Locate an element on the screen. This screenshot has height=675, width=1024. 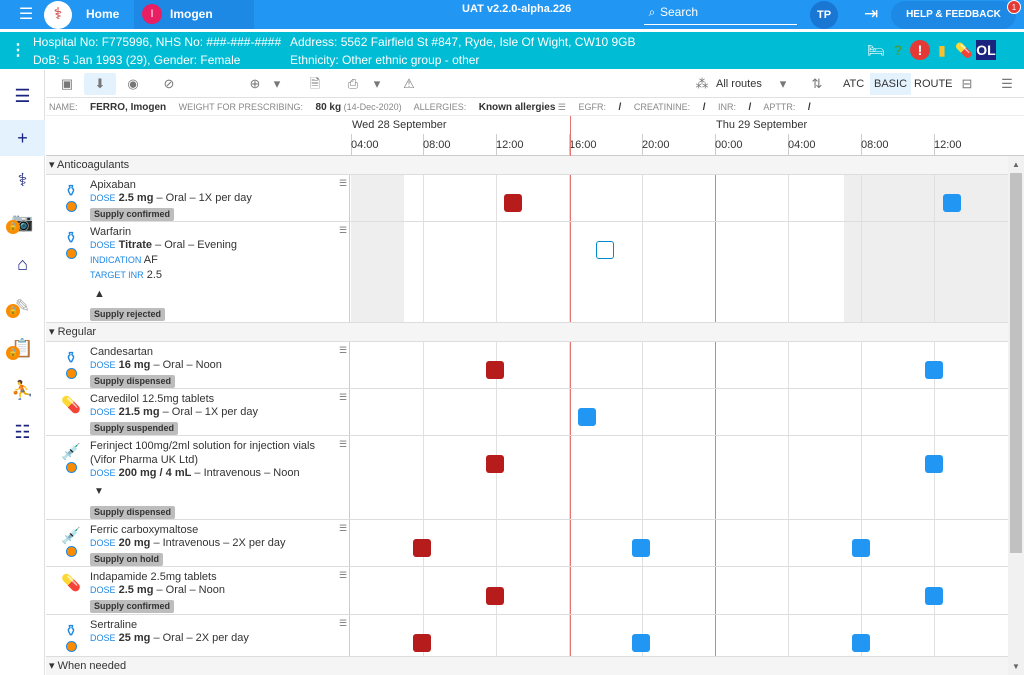
group-header: ▾ Anticoagulants is located at coordinates (527, 165).